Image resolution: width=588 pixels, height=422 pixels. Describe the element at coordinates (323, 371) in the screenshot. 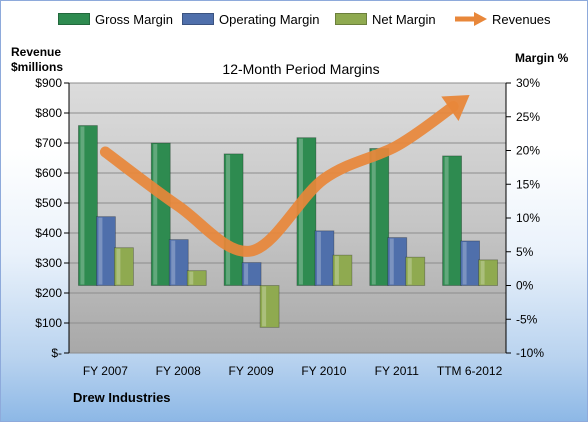

I see `x-axis-tick-label: FY 2010` at that location.